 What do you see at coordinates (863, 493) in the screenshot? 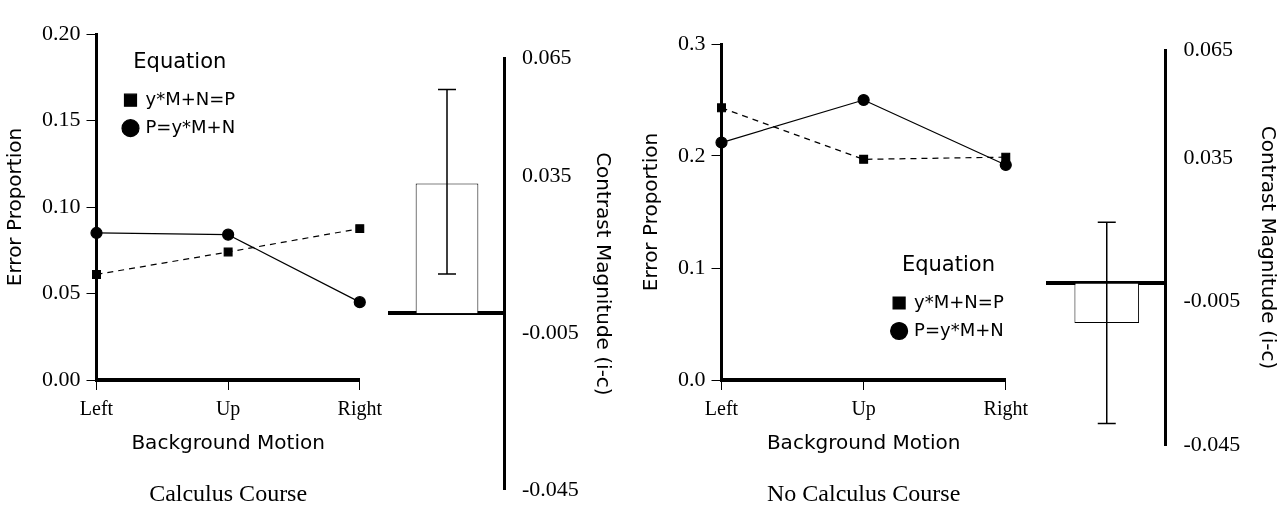
I see `text: No Calculus Course` at bounding box center [863, 493].